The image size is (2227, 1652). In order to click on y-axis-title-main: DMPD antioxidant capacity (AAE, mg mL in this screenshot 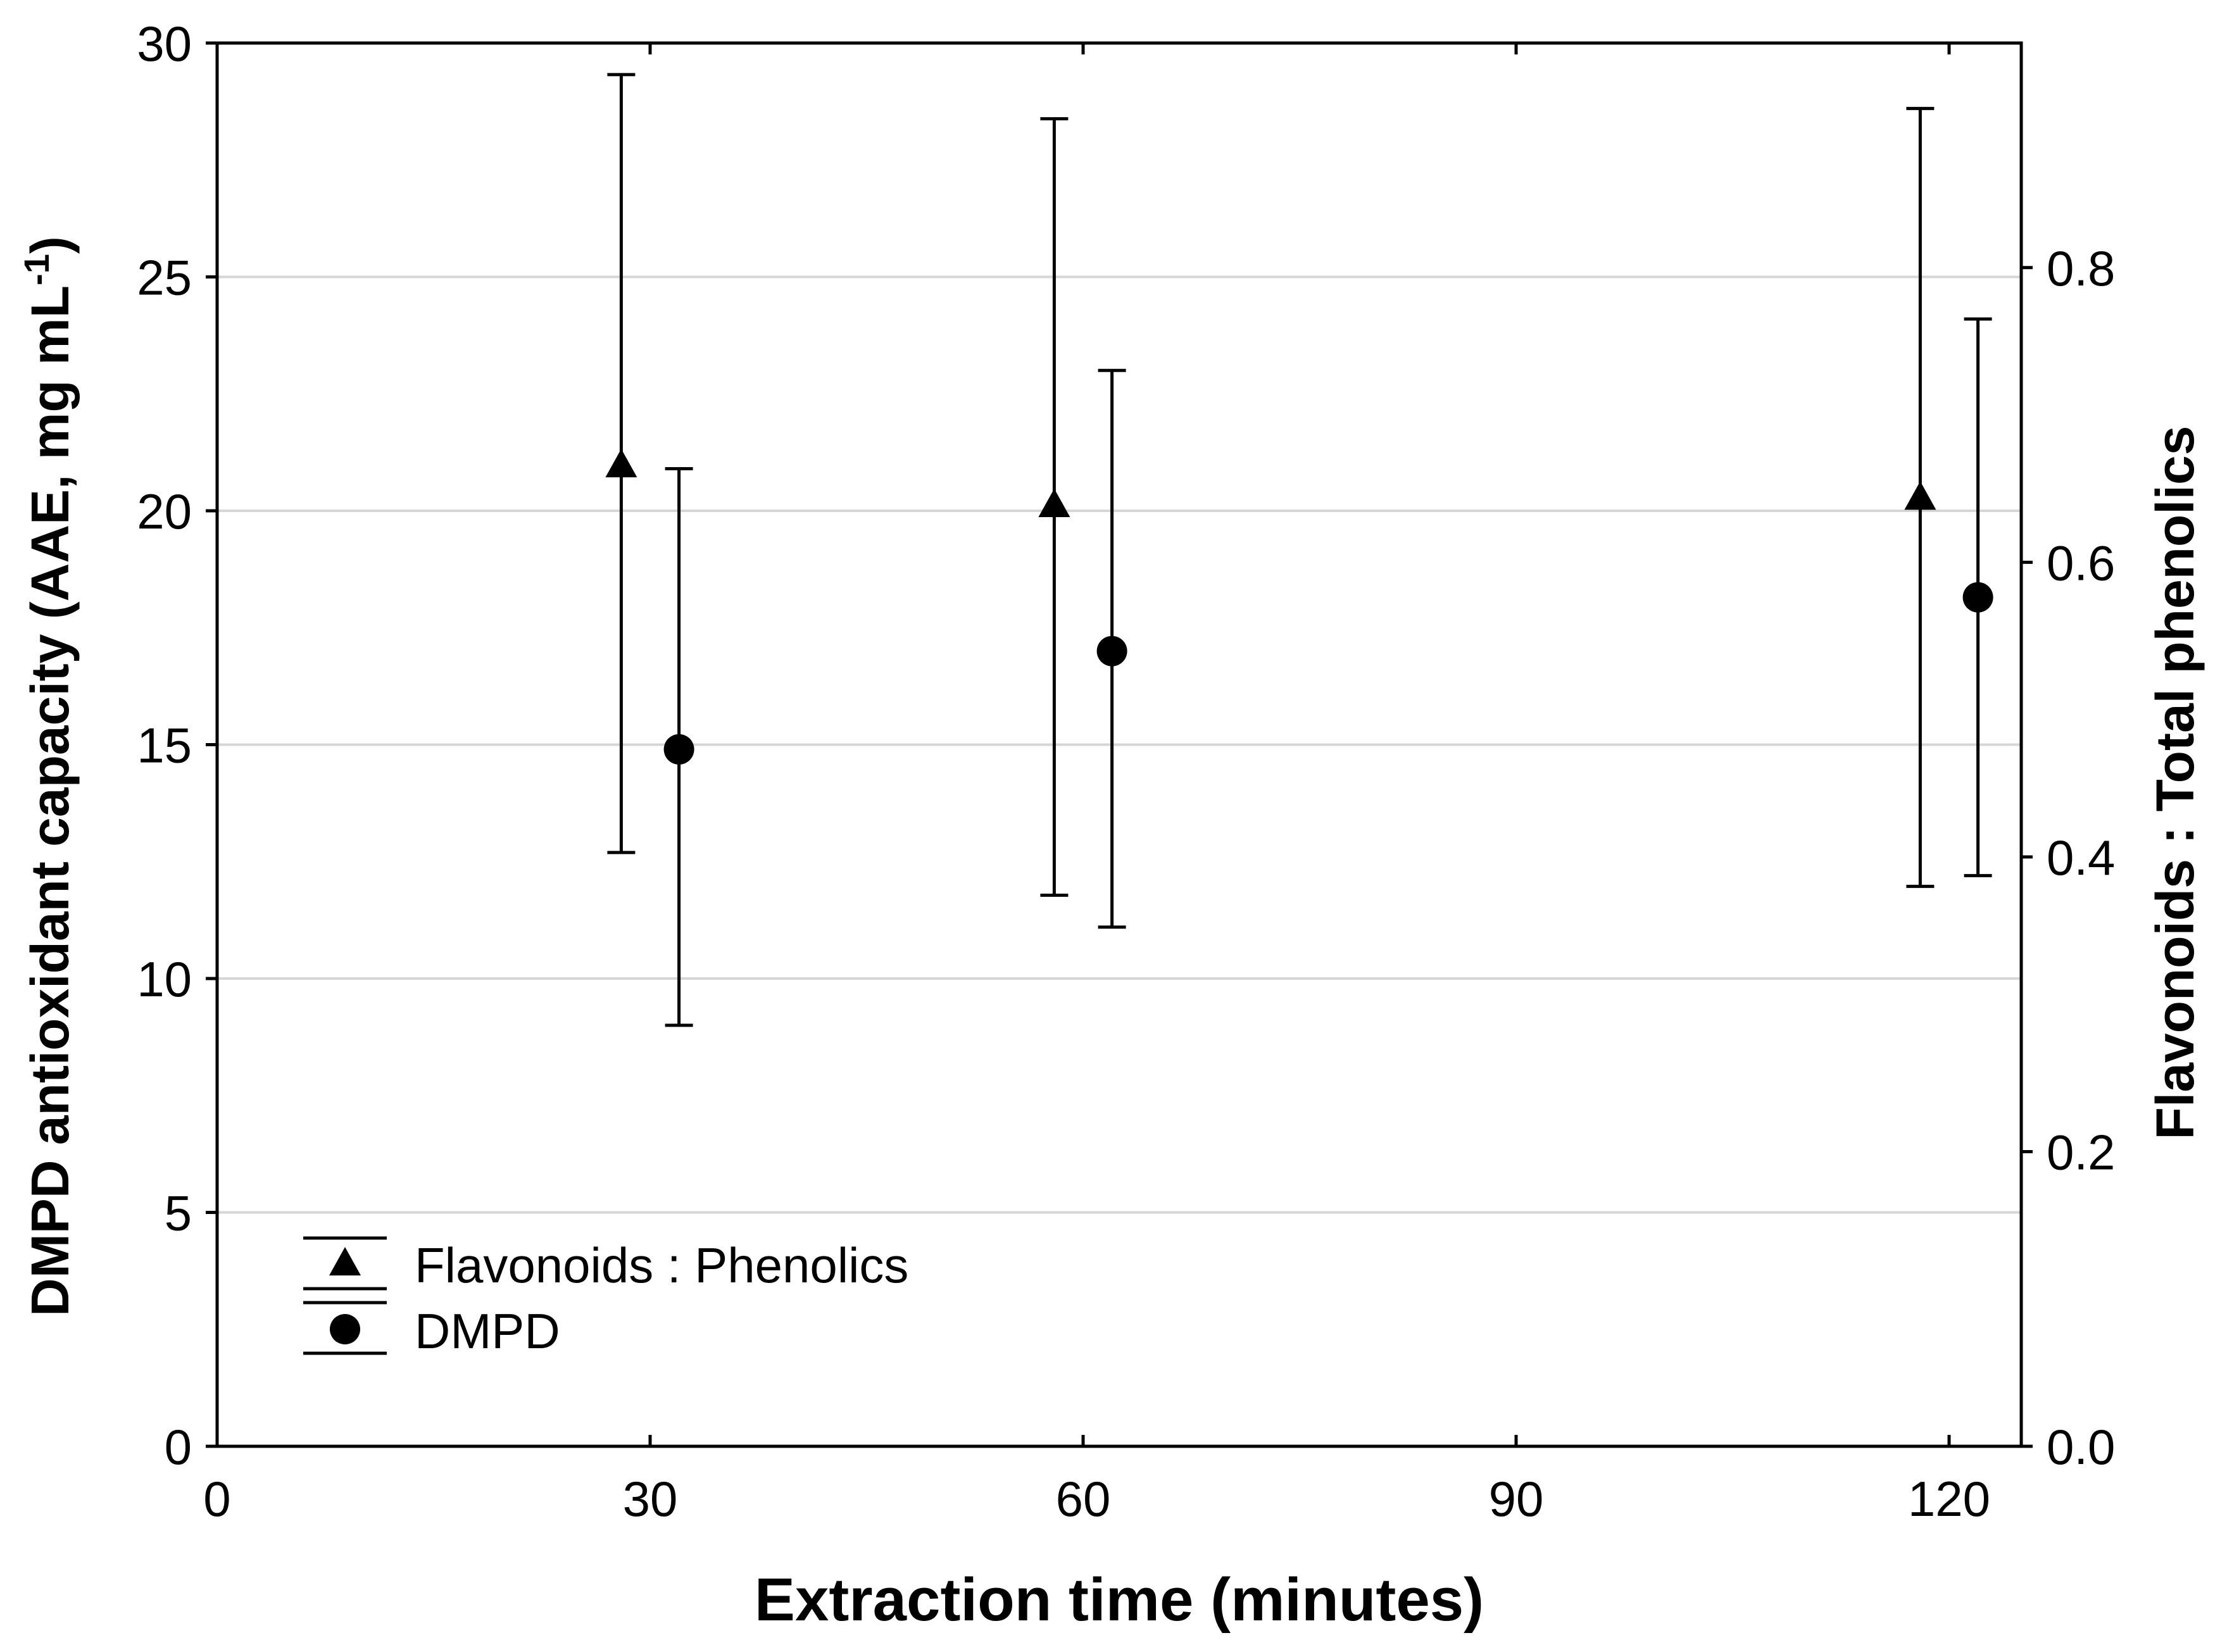, I will do `click(50, 801)`.